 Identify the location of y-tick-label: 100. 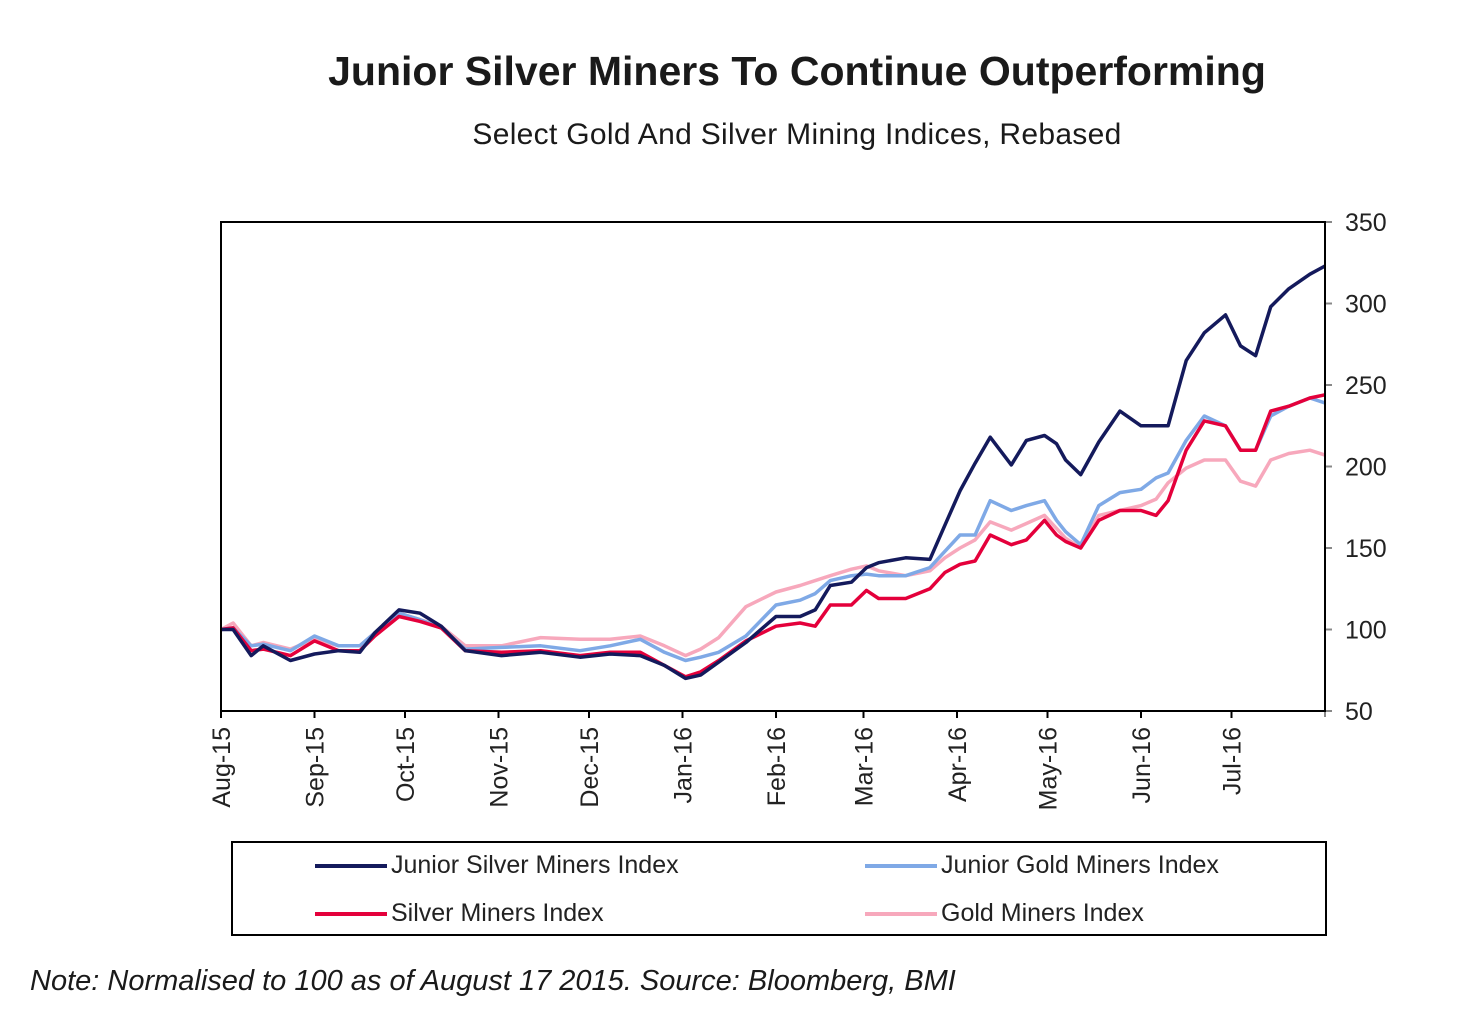
(1366, 631).